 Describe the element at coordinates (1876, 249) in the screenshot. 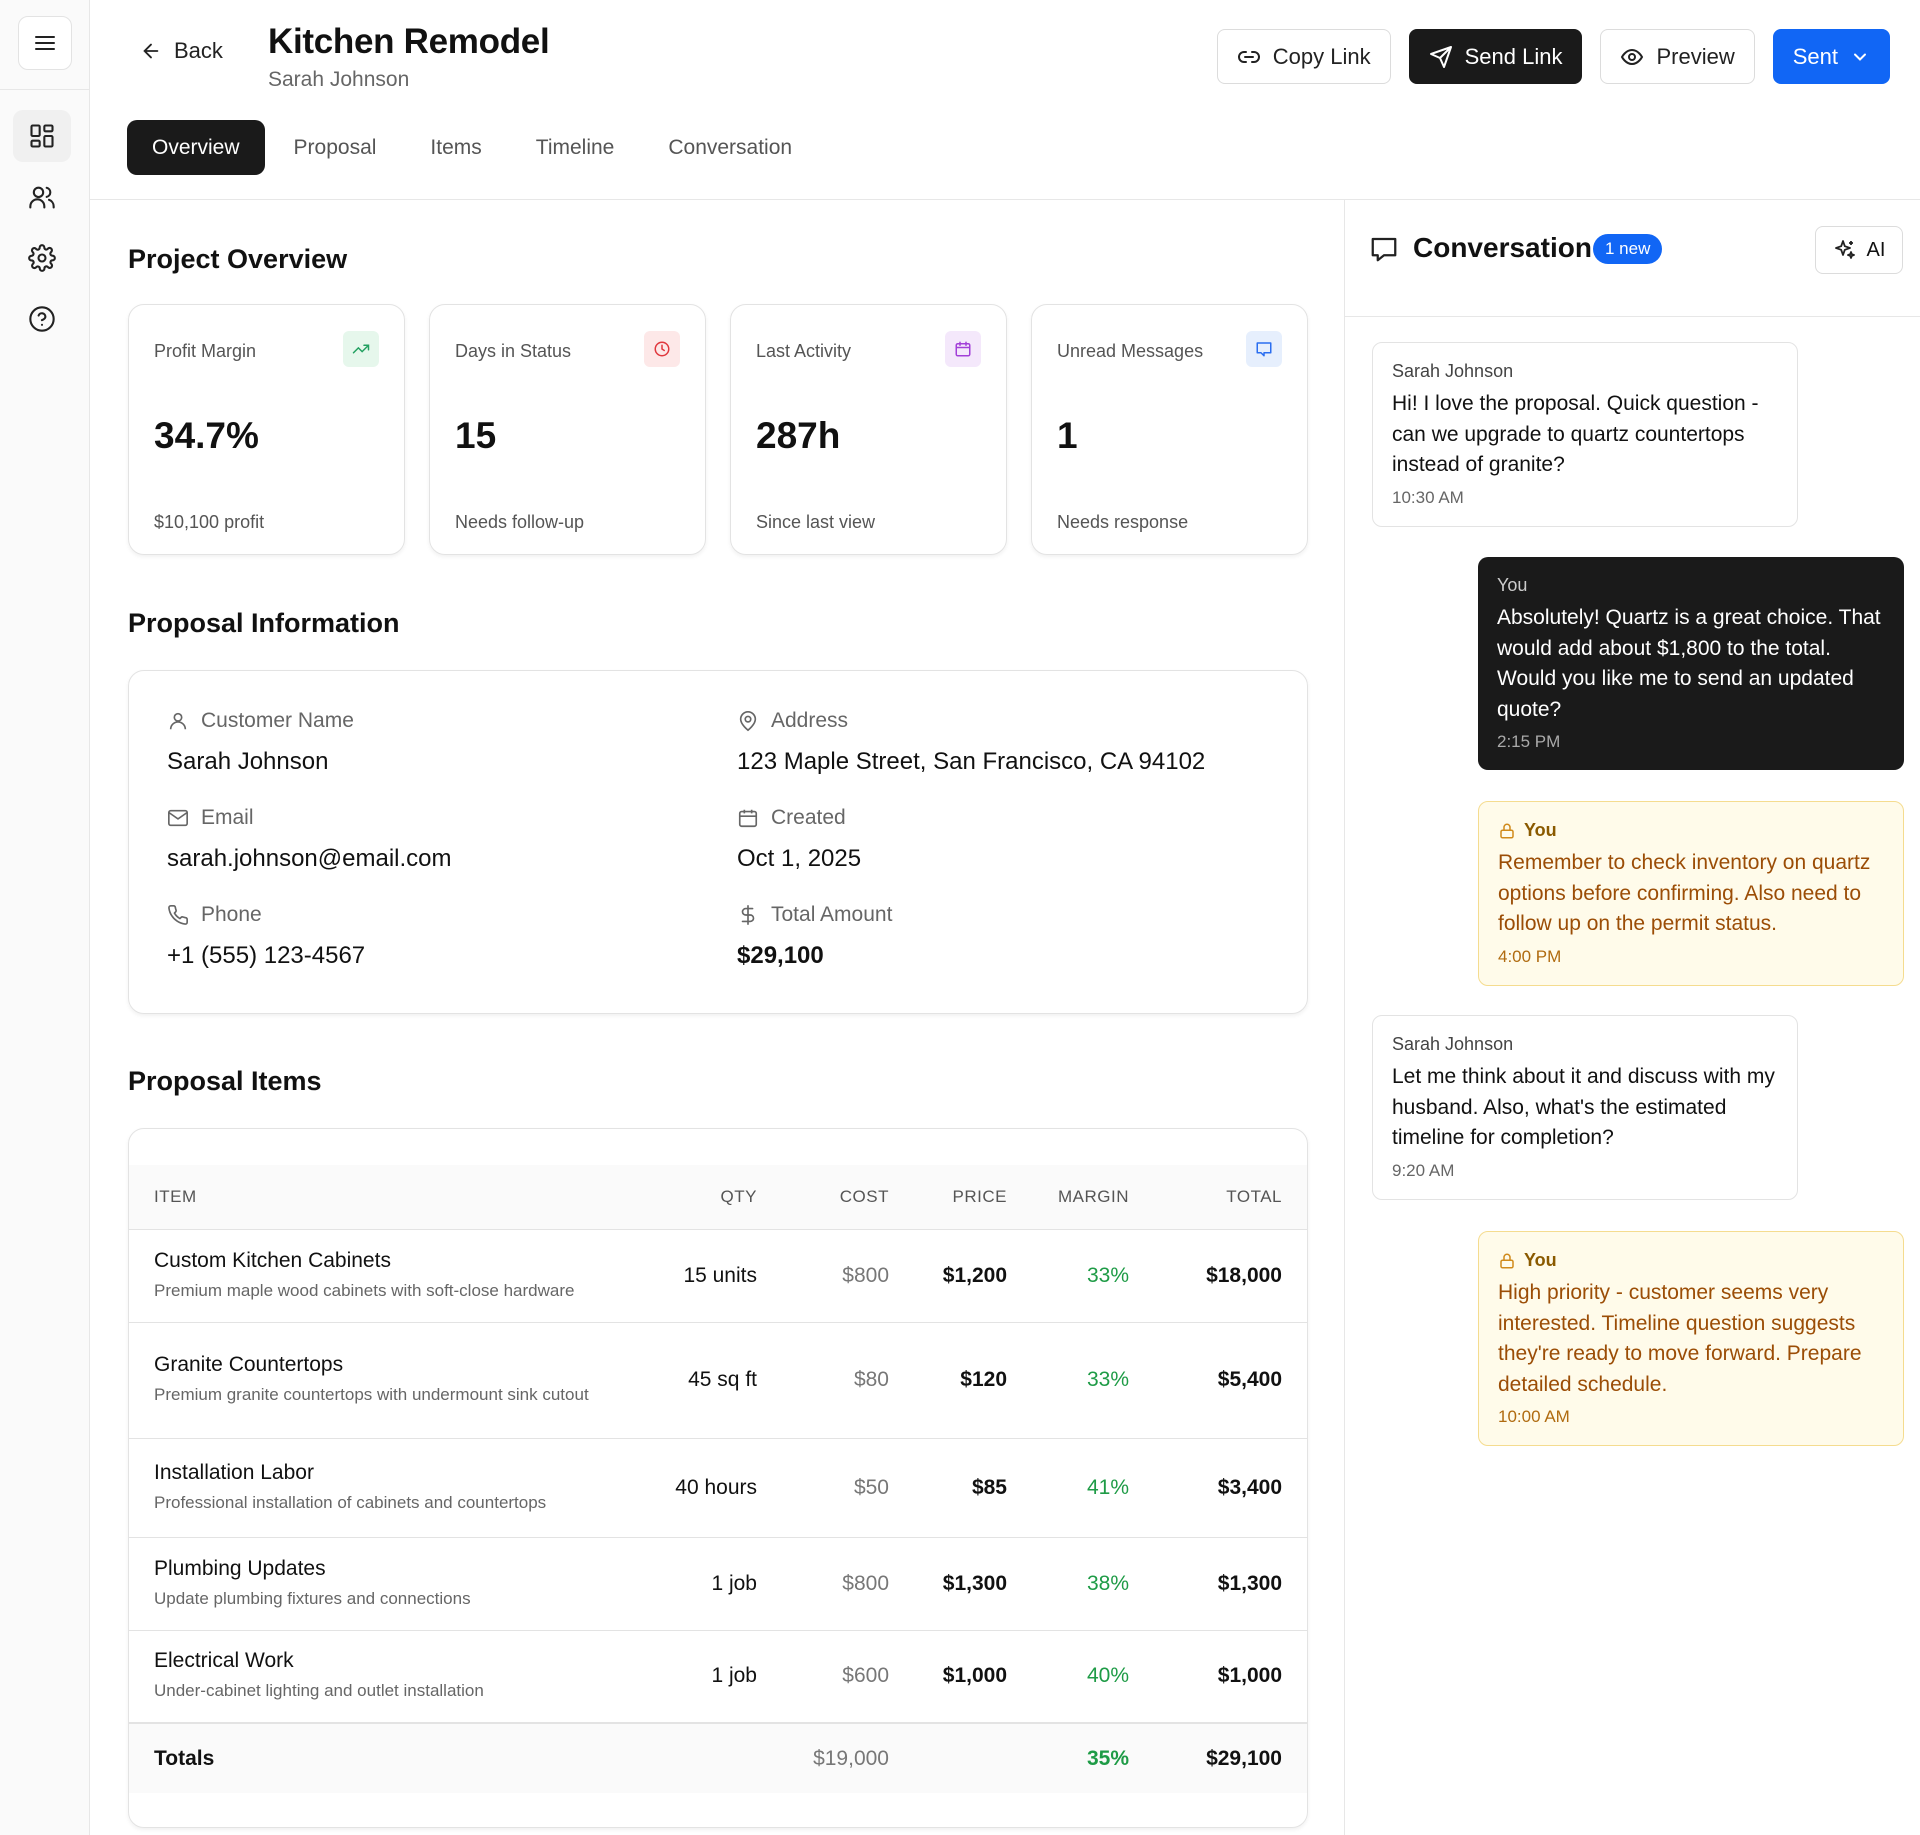

I see `ai-label: AI` at that location.